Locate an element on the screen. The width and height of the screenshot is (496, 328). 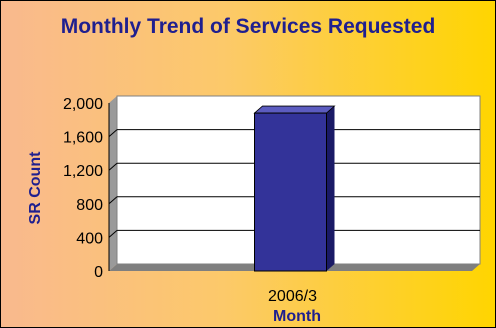
y-axis-title: SR Count is located at coordinates (35, 188).